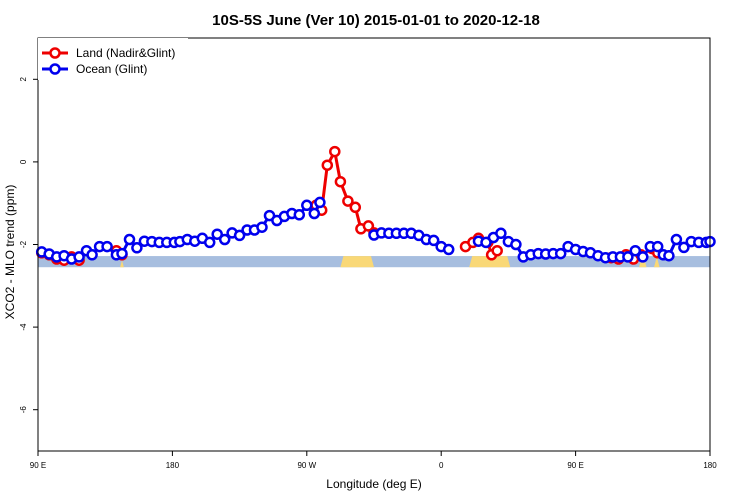  Describe the element at coordinates (575, 465) in the screenshot. I see `x-tick-label-4: 90 E` at that location.